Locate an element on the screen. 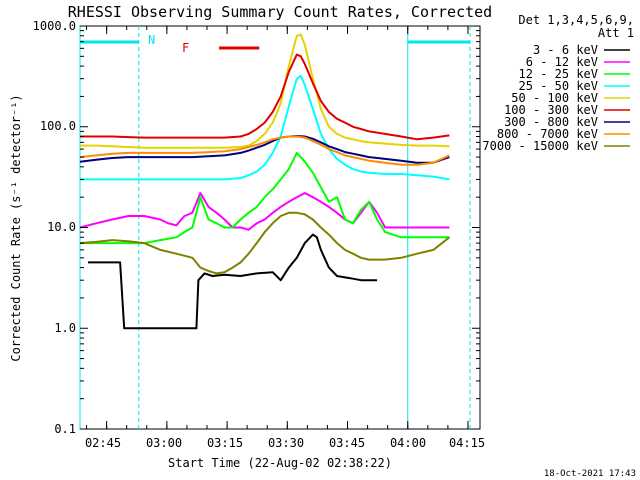 The width and height of the screenshot is (640, 480). legend-header: Att 1 is located at coordinates (616, 33).